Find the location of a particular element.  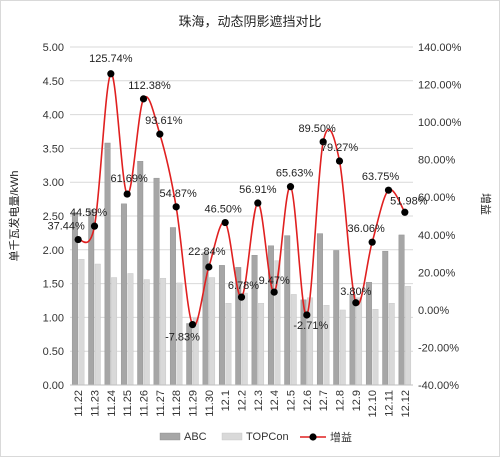

y-axis-right-label: 增益 is located at coordinates (486, 204).